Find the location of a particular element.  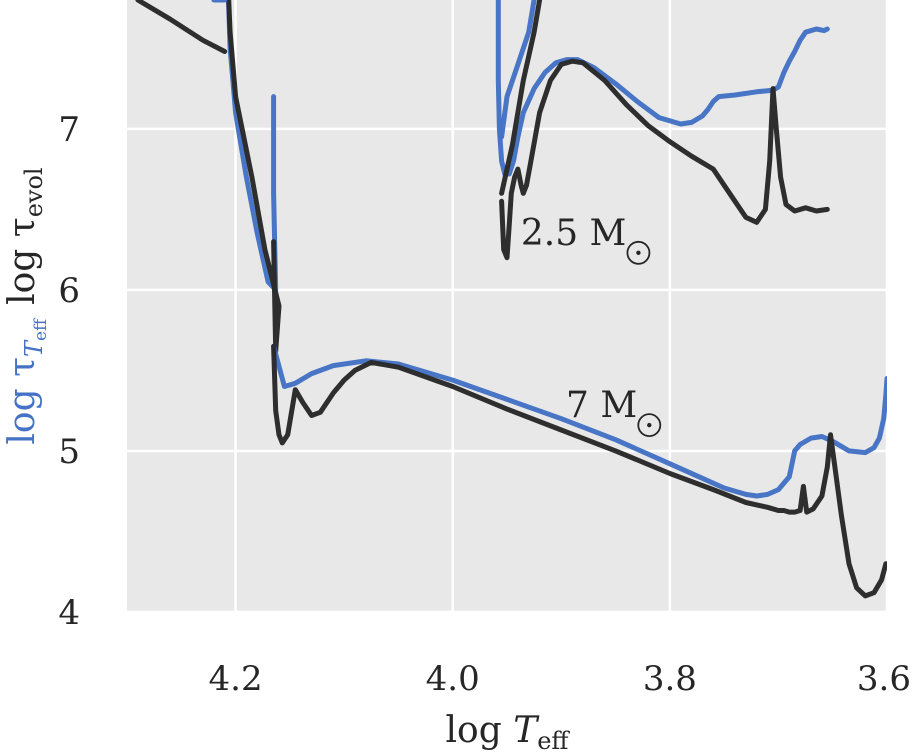

mass-annotation-number: 2.5 is located at coordinates (555, 233).